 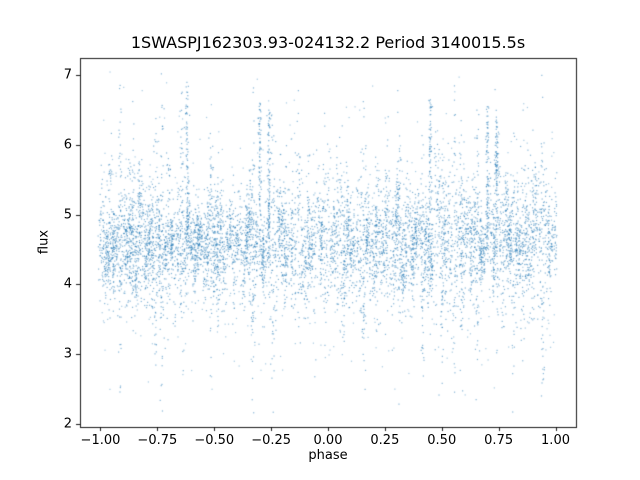 I want to click on y-tick-label: 7, so click(x=67, y=75).